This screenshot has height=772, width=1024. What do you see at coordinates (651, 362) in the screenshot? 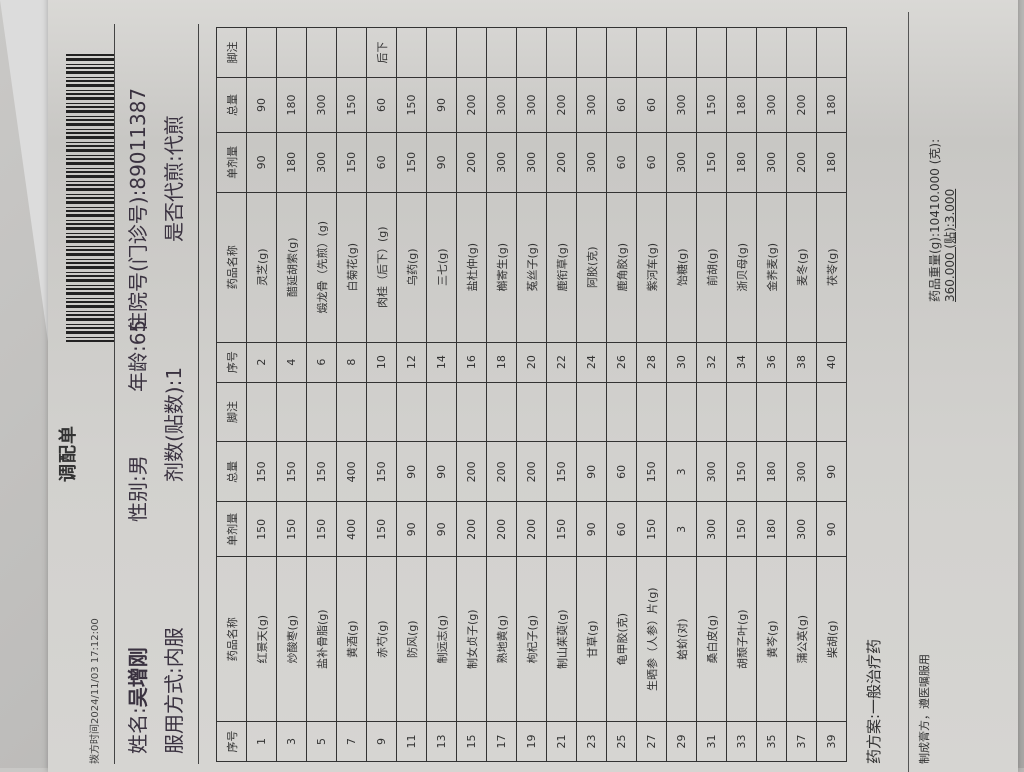
I see `seq-cell: 28` at bounding box center [651, 362].